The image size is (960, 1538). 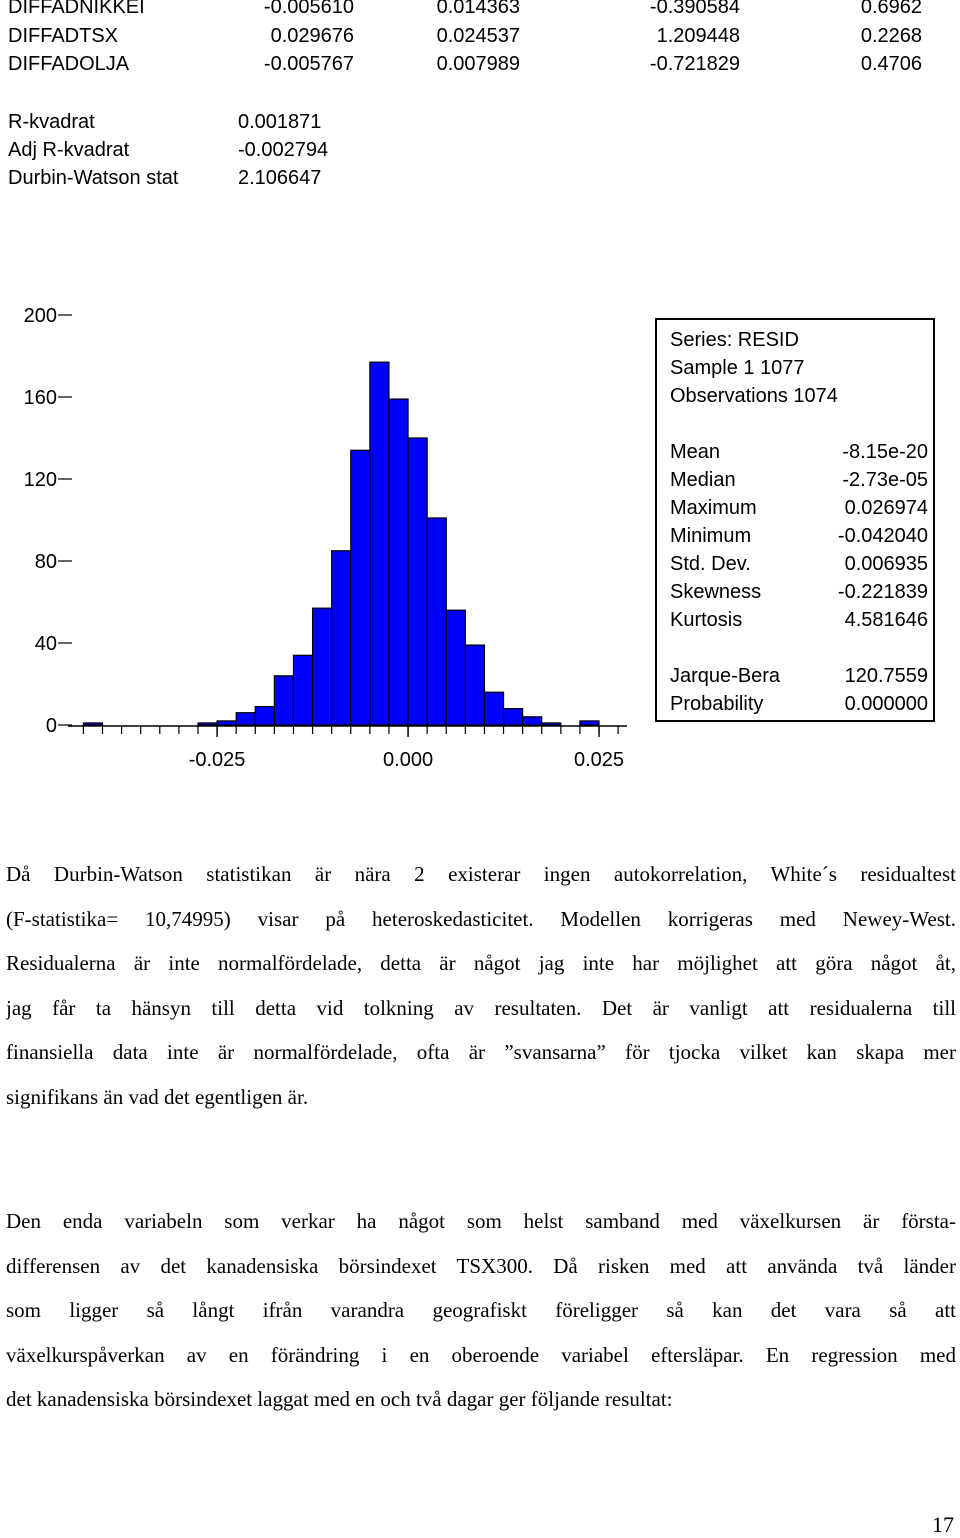 I want to click on stat-value: 0.006935, so click(x=886, y=564).